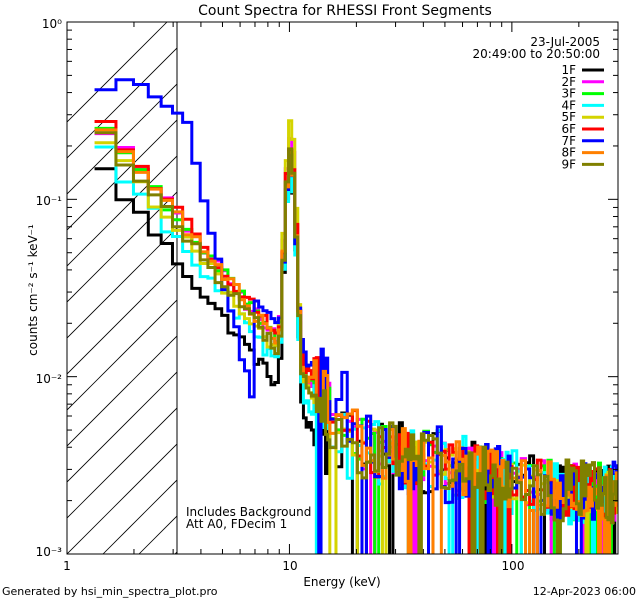 This screenshot has width=640, height=600. What do you see at coordinates (110, 591) in the screenshot?
I see `footer-generated-by: Generated by hsi_min_spectra_plot.pro` at bounding box center [110, 591].